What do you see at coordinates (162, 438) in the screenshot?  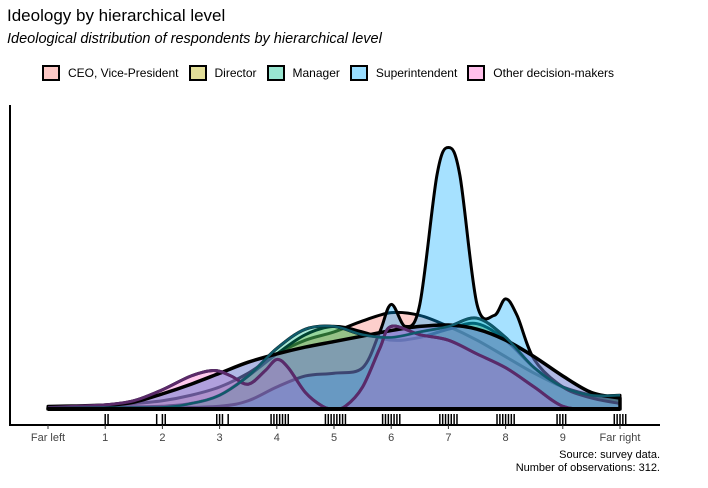 I see `x-tick-label: 2` at bounding box center [162, 438].